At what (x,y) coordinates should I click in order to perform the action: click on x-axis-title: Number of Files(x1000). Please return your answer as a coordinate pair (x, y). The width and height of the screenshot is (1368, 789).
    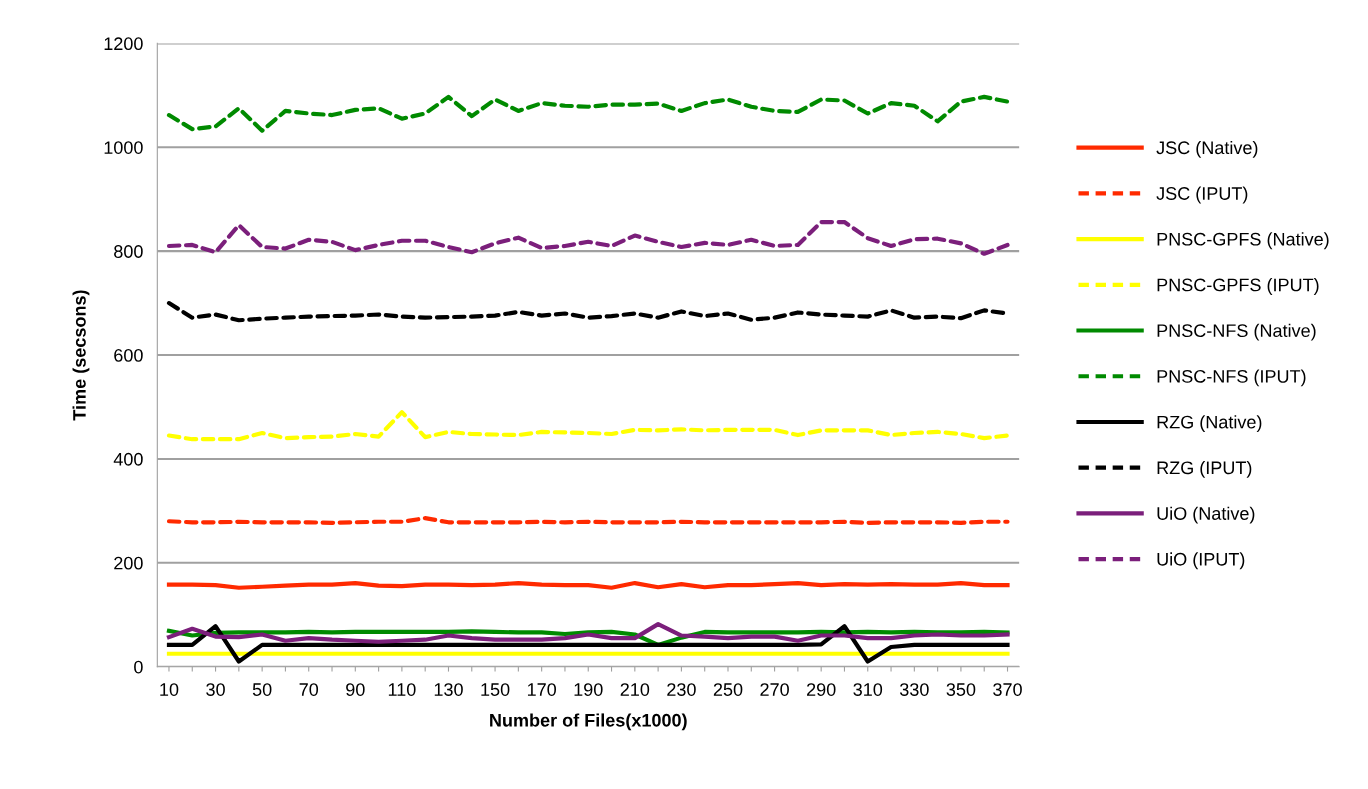
    Looking at the image, I should click on (588, 722).